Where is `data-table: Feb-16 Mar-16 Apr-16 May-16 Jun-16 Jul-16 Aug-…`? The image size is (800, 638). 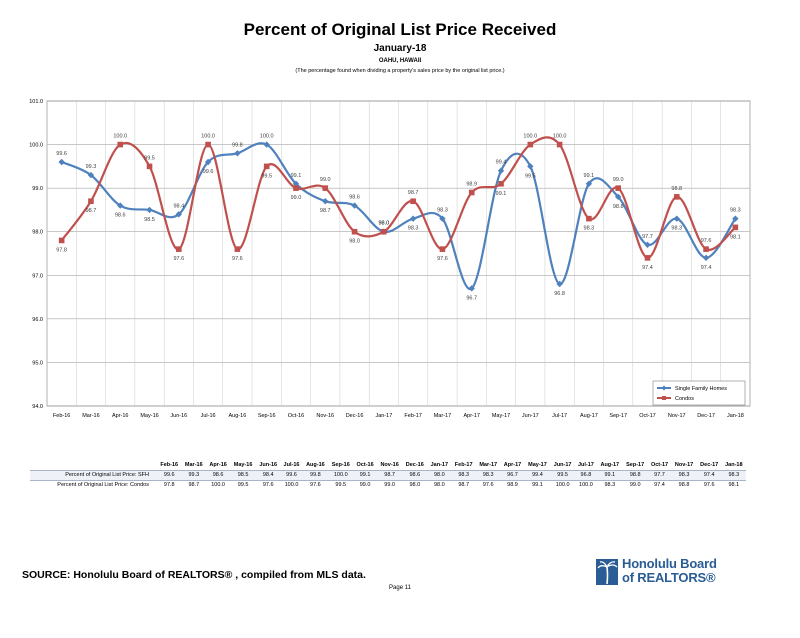
data-table: Feb-16 Mar-16 Apr-16 May-16 Jun-16 Jul-16 Aug-… is located at coordinates (388, 475).